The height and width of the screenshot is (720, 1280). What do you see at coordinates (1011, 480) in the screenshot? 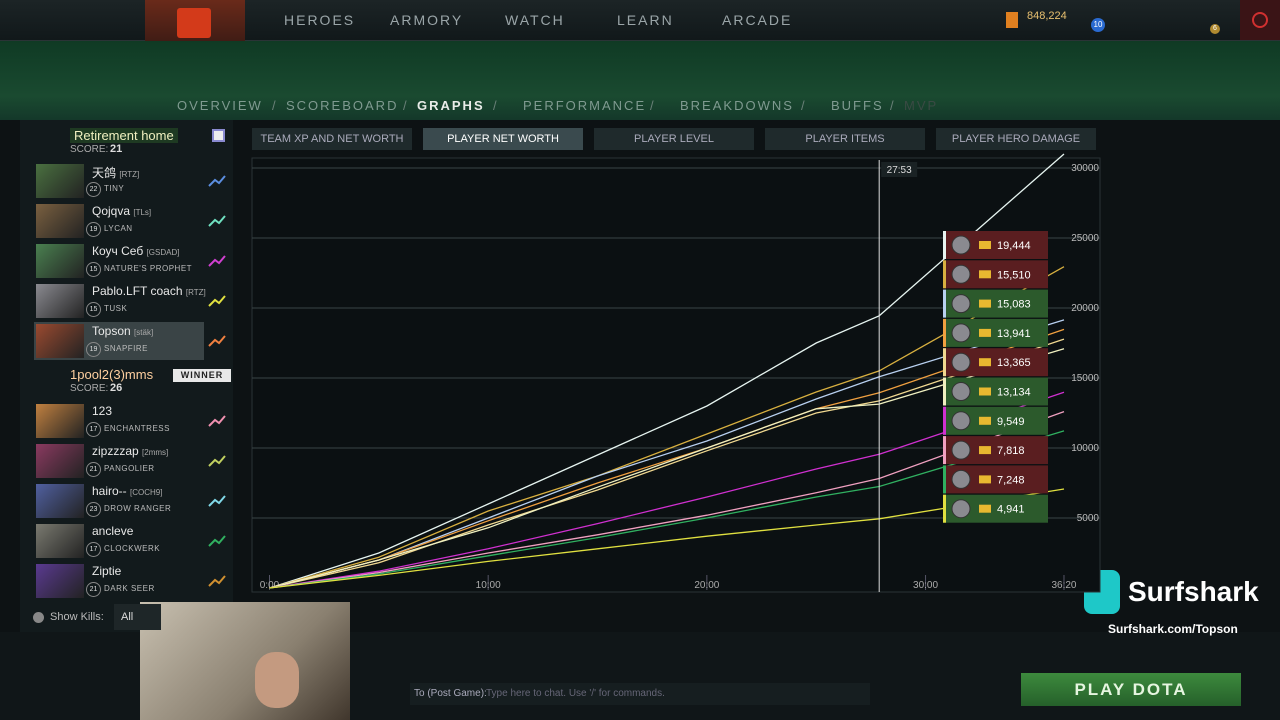
I see `tooltip-value: 7,248` at bounding box center [1011, 480].